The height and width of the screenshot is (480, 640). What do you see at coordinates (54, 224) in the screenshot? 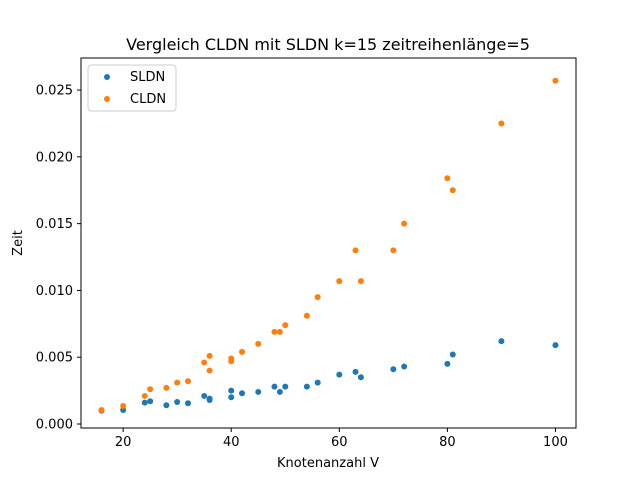
I see `y-tick-label: 0.015` at bounding box center [54, 224].